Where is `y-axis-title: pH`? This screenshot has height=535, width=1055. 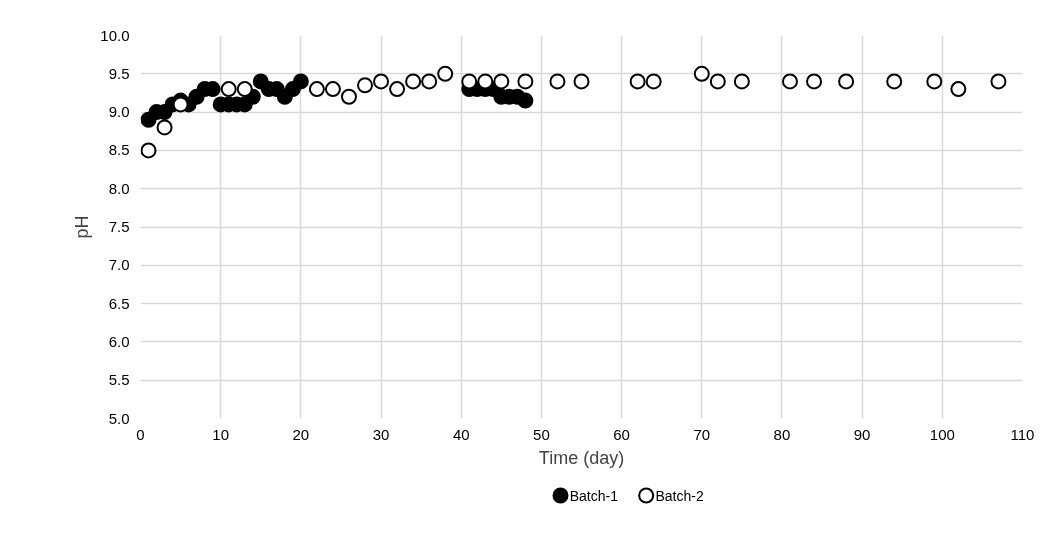 y-axis-title: pH is located at coordinates (82, 227).